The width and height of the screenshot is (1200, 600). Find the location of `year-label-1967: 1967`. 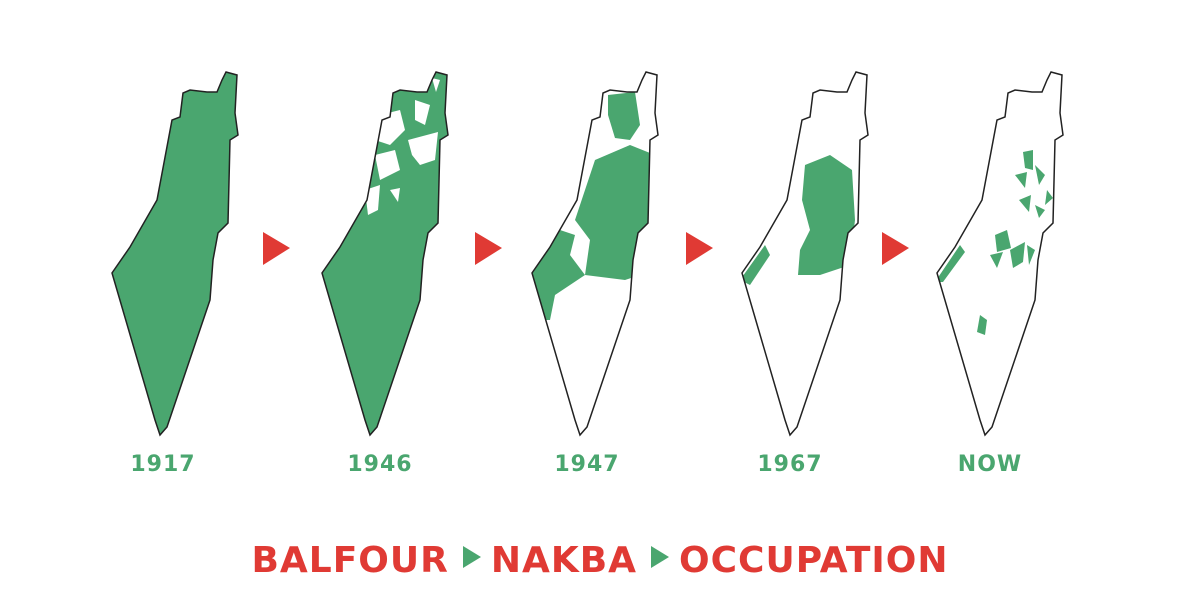

year-label-1967: 1967 is located at coordinates (790, 464).